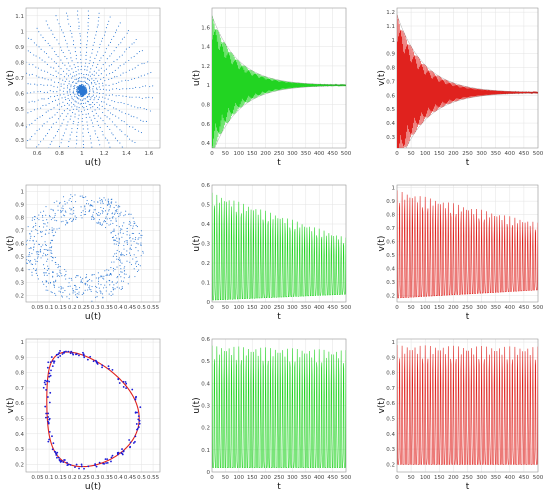 The width and height of the screenshot is (550, 501). What do you see at coordinates (148, 154) in the screenshot?
I see `x-tick-label: 1.6` at bounding box center [148, 154].